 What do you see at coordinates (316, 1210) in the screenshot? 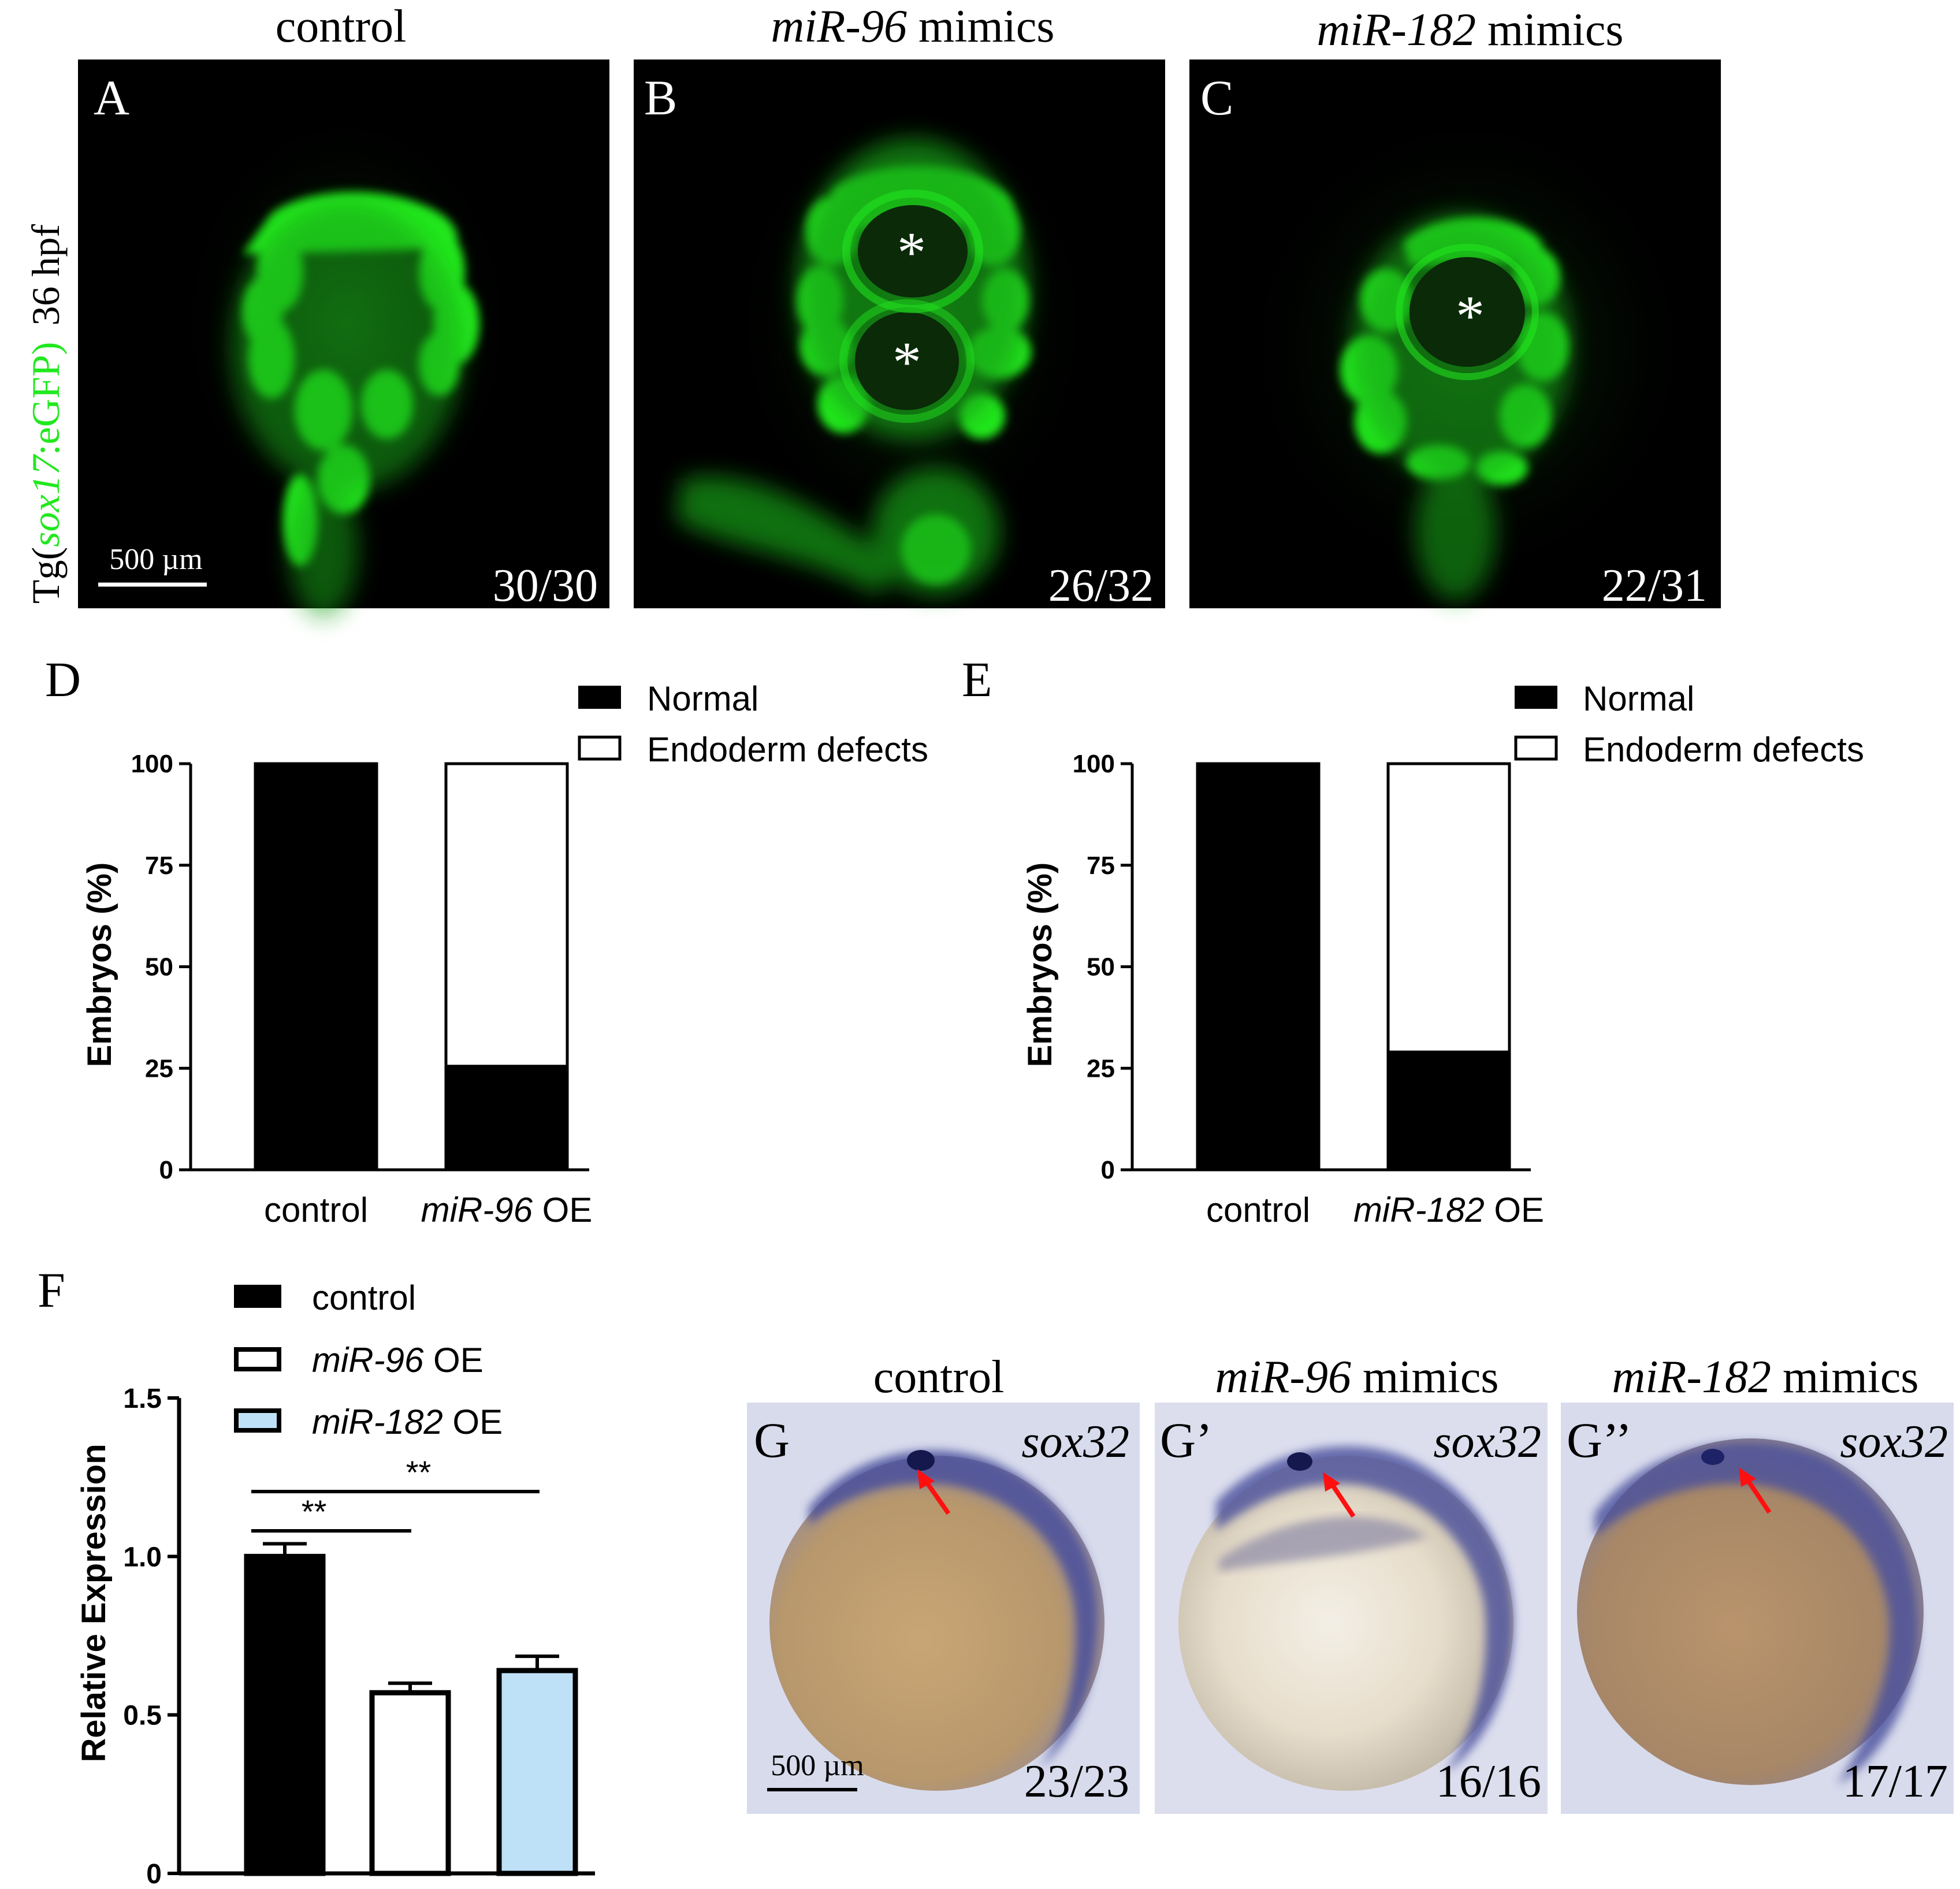
I see `chart-d-xtick-0-text: control` at bounding box center [316, 1210].